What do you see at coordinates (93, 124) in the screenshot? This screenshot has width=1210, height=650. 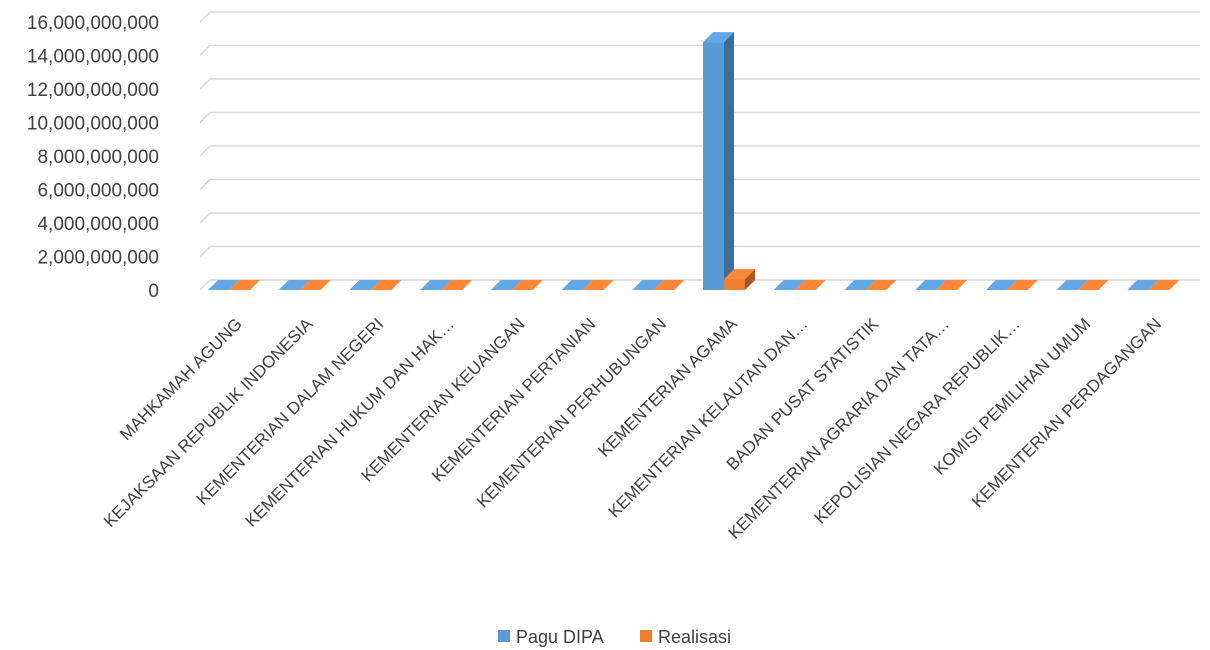 I see `y-tick-label: 10,000,000,000` at bounding box center [93, 124].